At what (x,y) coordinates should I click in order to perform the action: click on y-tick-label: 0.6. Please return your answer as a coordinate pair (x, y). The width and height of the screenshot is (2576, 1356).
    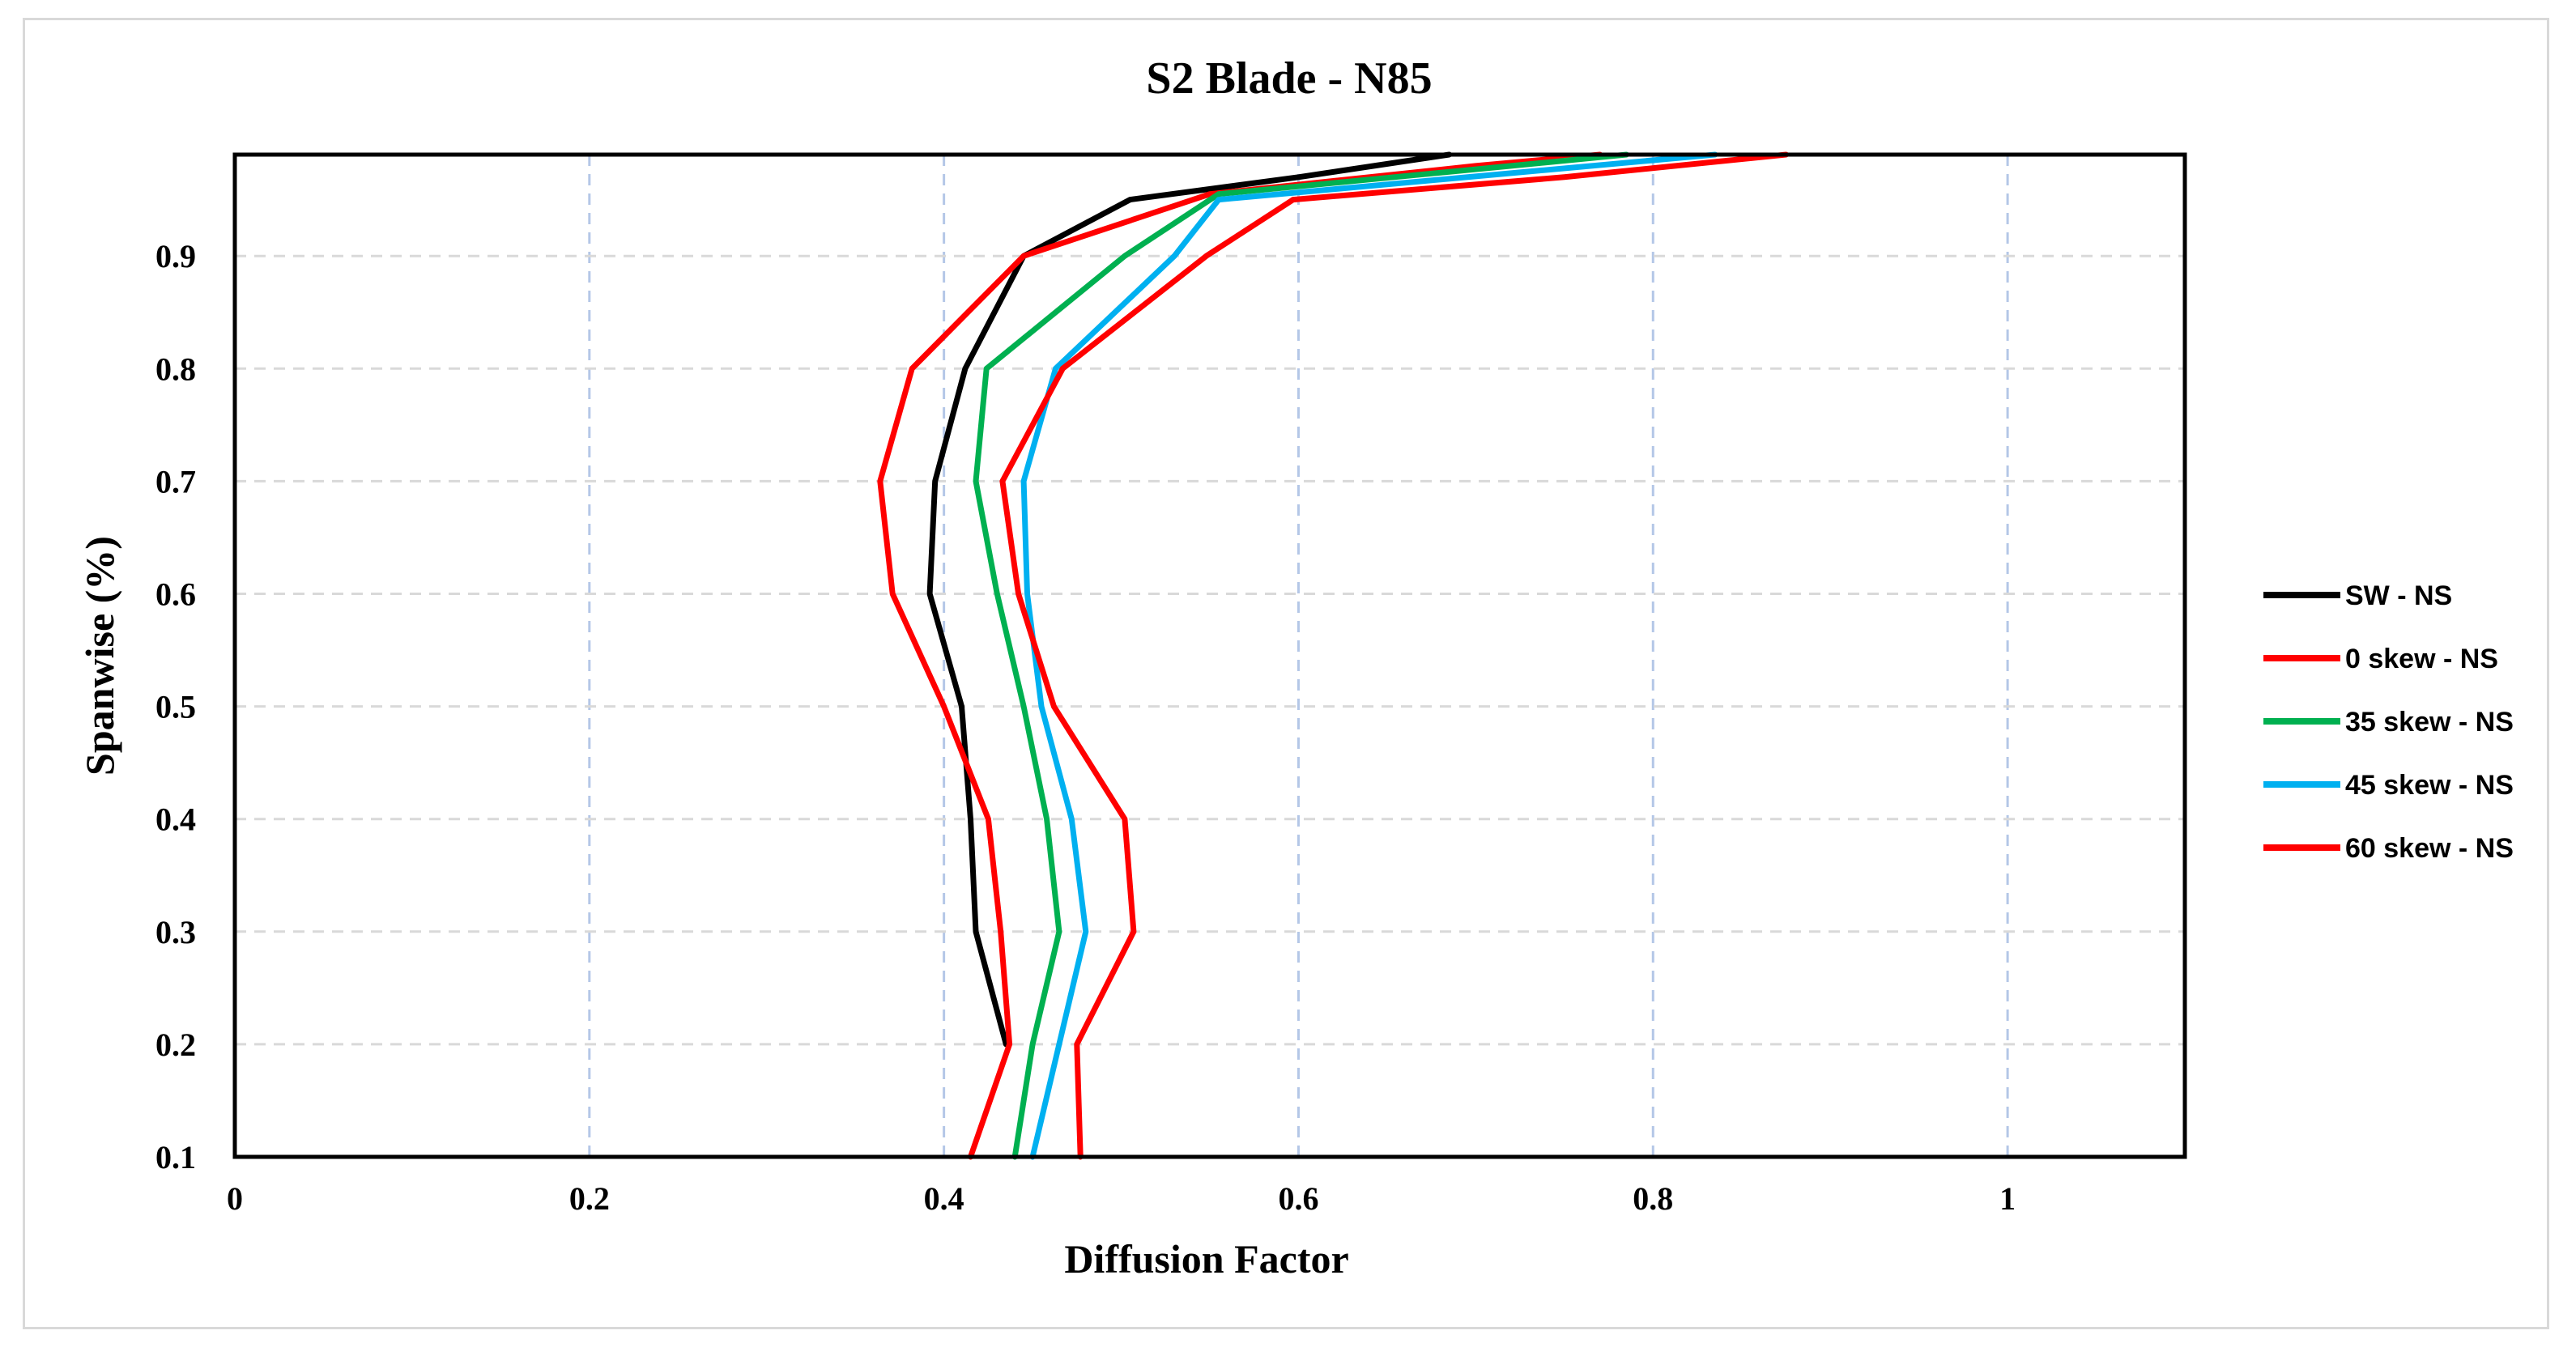
    Looking at the image, I should click on (175, 594).